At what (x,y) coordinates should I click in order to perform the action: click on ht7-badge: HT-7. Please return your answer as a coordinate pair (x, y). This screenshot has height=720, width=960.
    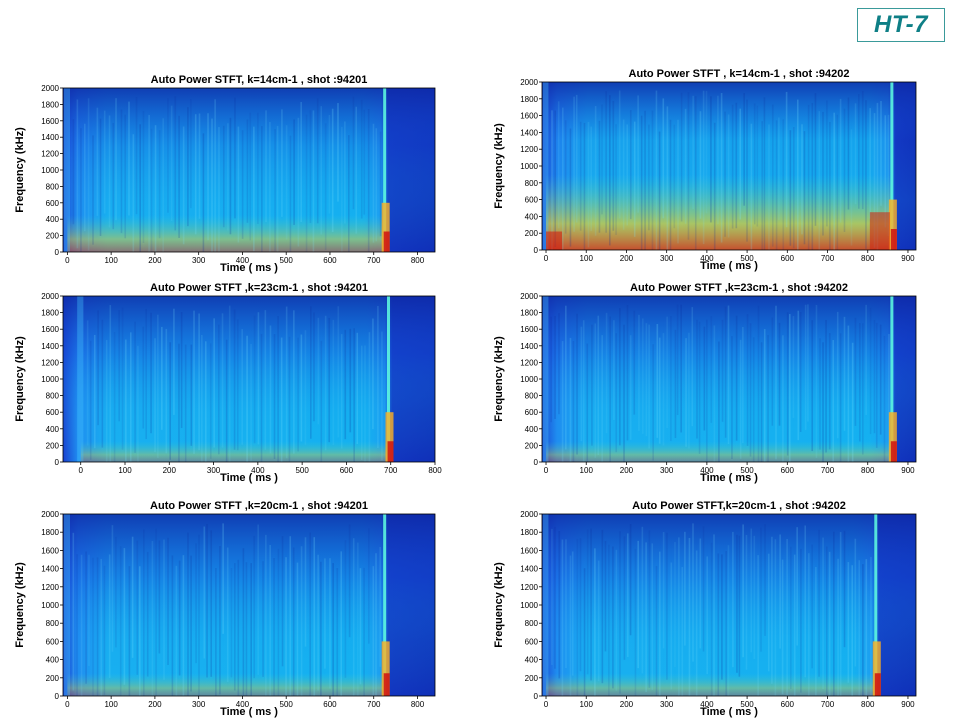
    Looking at the image, I should click on (901, 25).